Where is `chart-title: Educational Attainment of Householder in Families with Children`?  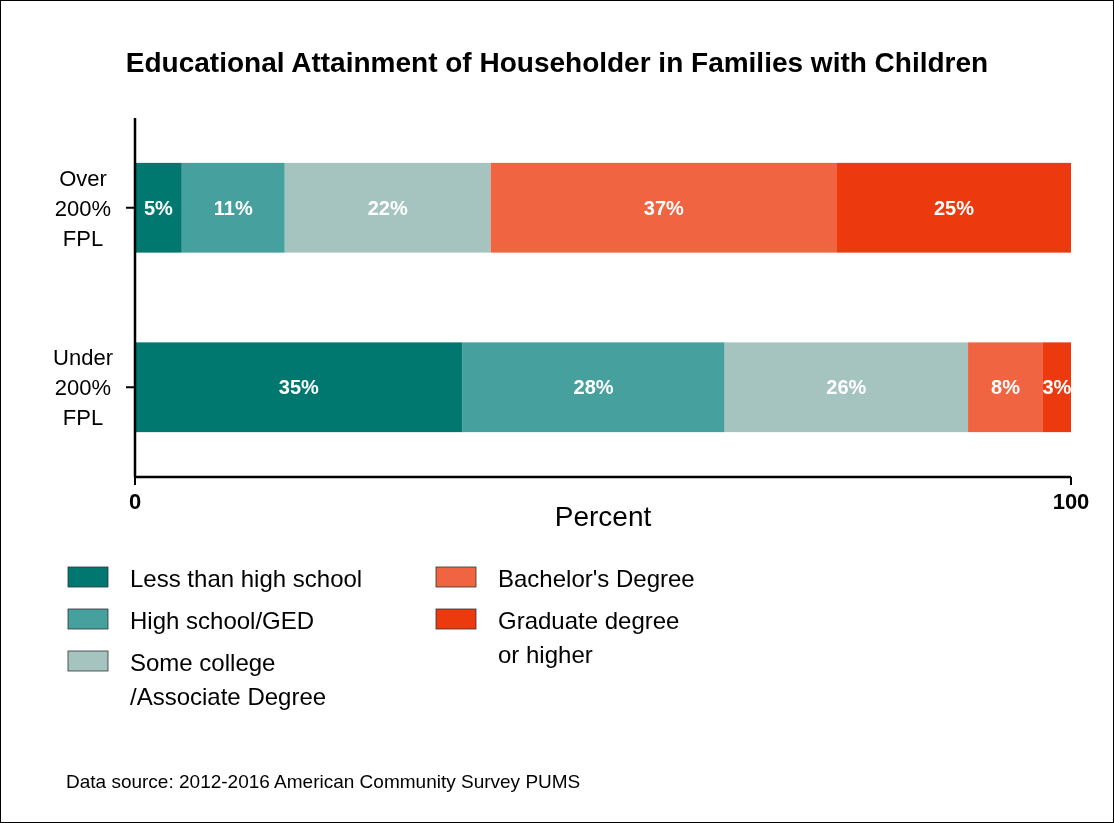
chart-title: Educational Attainment of Householder in Families with Children is located at coordinates (557, 62).